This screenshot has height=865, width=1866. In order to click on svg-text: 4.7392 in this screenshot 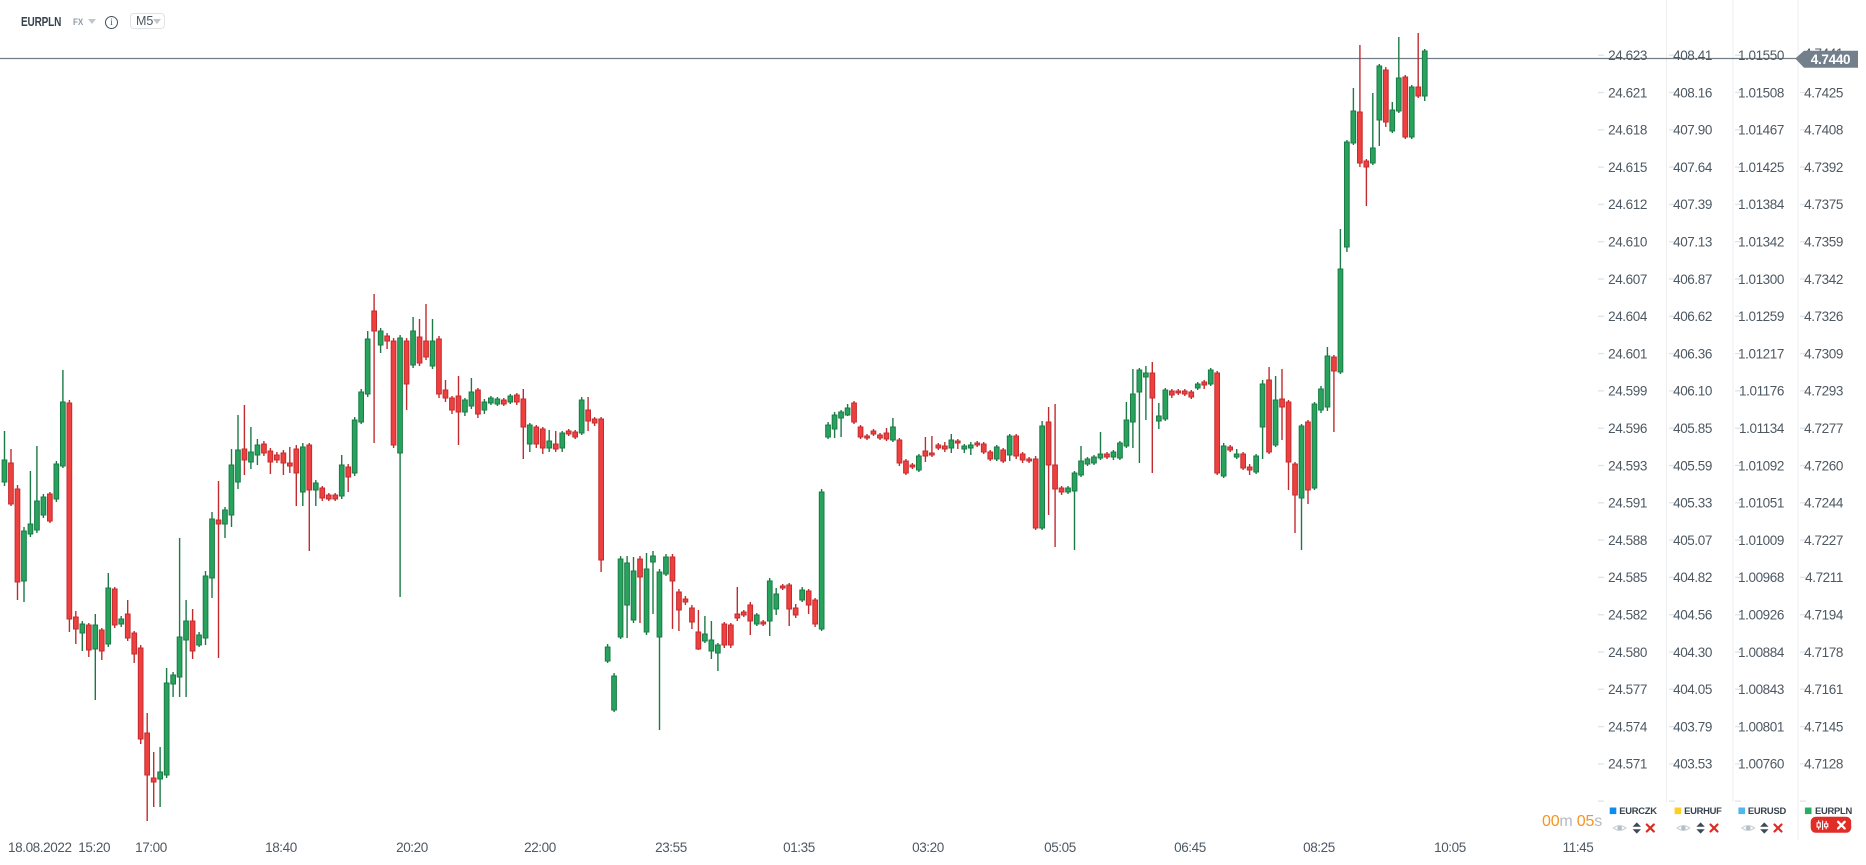, I will do `click(1823, 167)`.